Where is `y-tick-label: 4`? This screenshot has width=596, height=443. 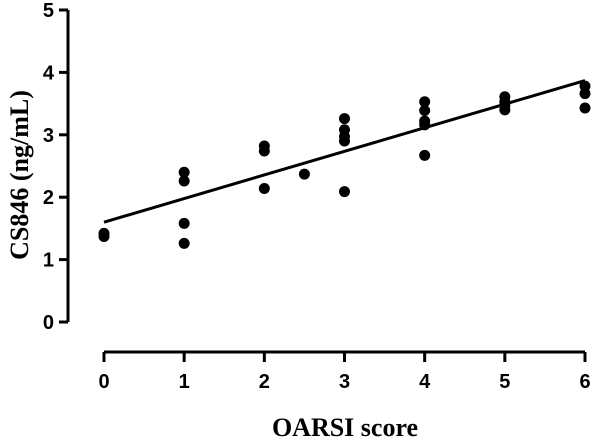
y-tick-label: 4 is located at coordinates (49, 73).